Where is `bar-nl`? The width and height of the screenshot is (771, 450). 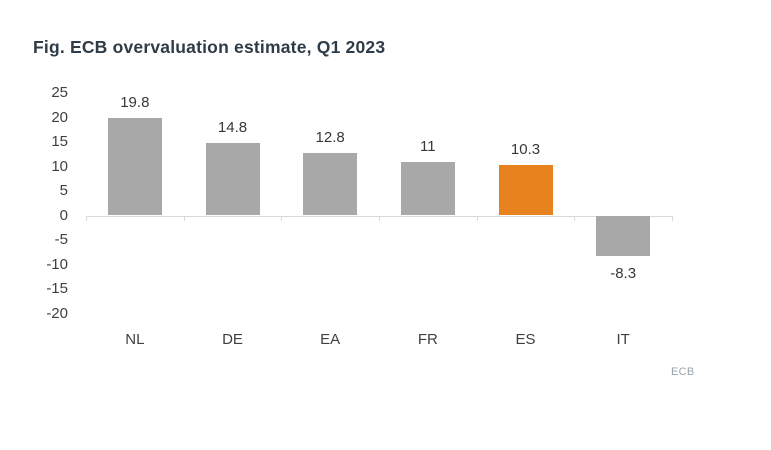
bar-nl is located at coordinates (134, 167).